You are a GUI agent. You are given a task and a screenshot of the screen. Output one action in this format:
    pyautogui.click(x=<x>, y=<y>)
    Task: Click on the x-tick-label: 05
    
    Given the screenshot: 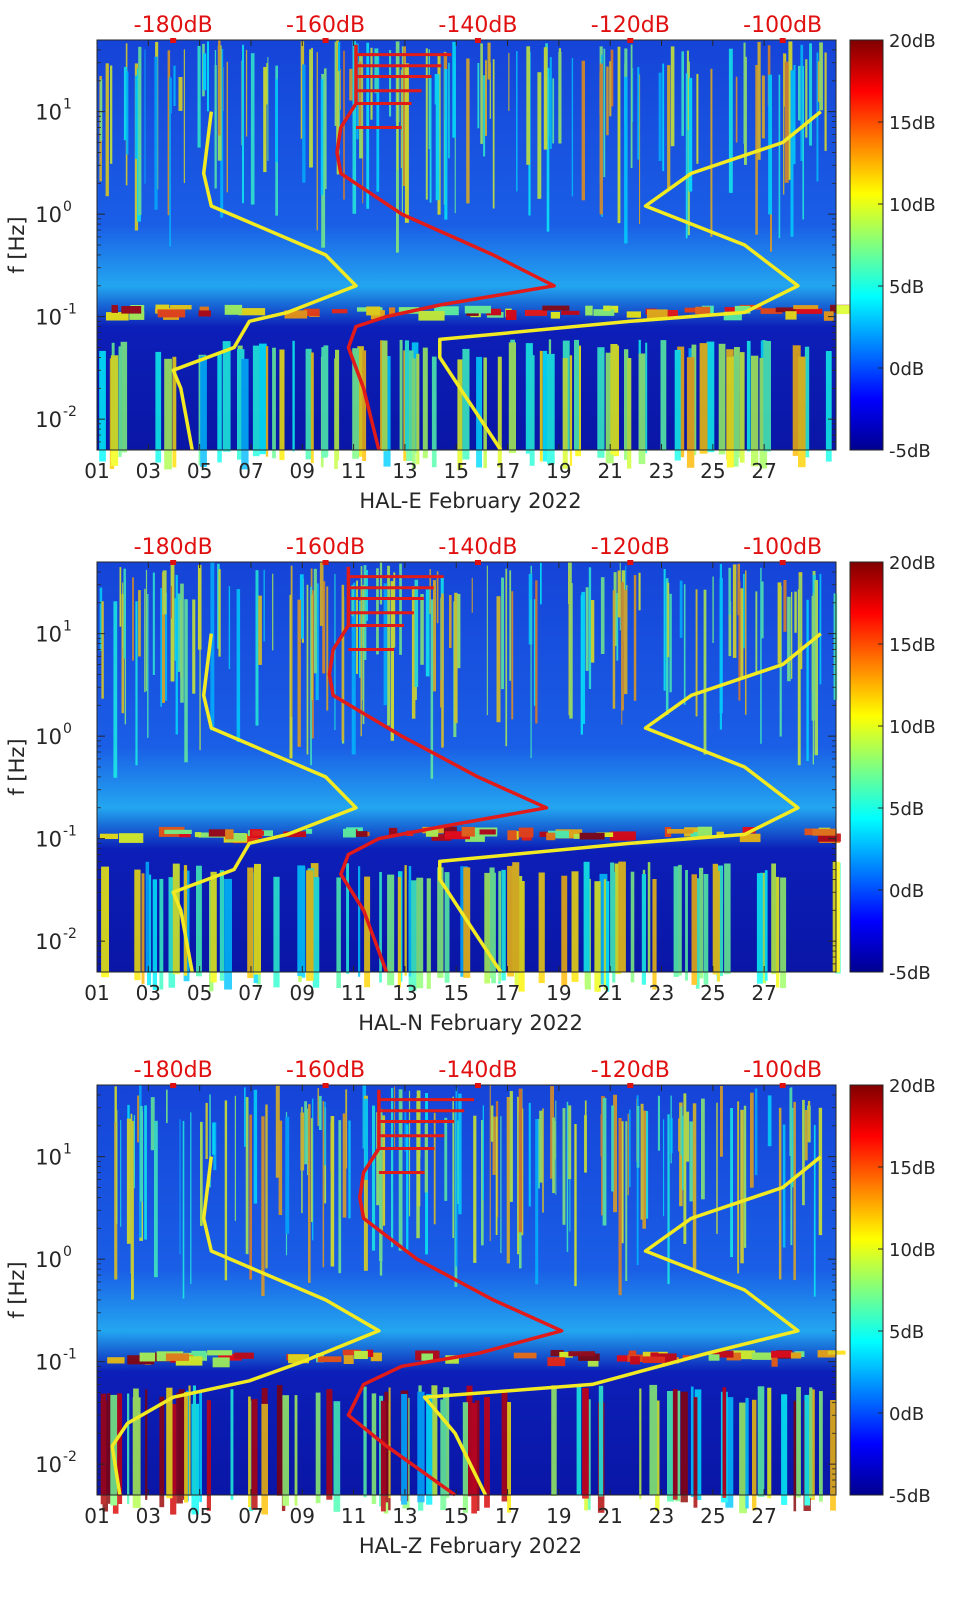 What is the action you would take?
    pyautogui.click(x=199, y=471)
    